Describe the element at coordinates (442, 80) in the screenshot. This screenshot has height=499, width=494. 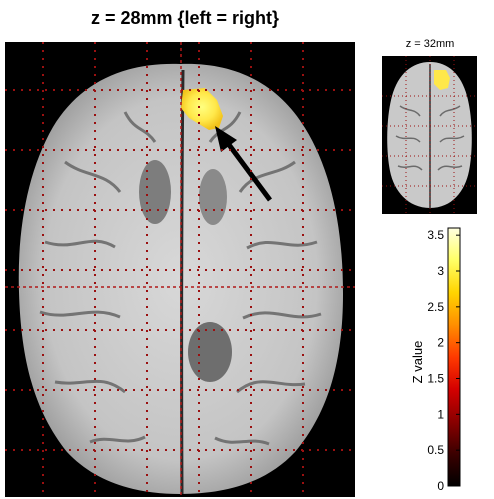
I see `inset-activation-cluster` at that location.